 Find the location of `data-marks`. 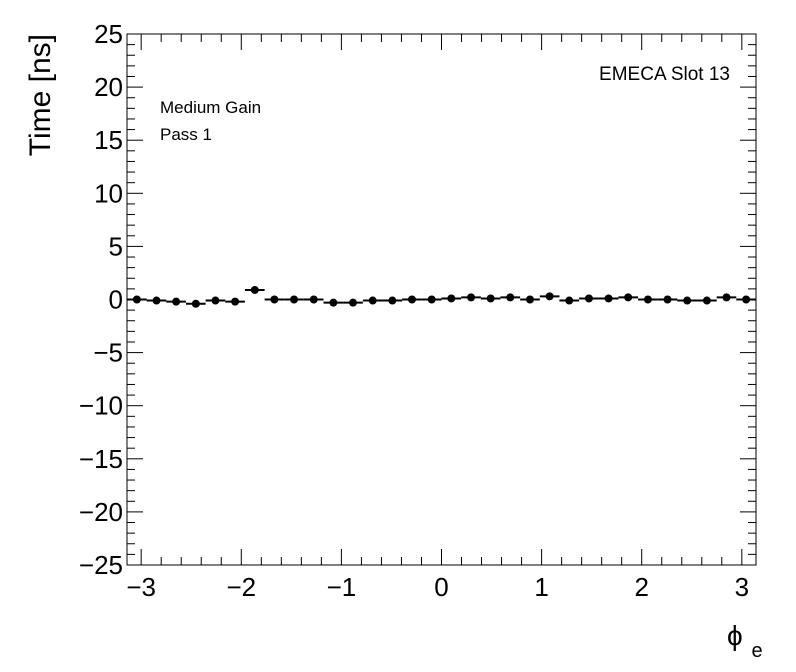

data-marks is located at coordinates (441, 296).